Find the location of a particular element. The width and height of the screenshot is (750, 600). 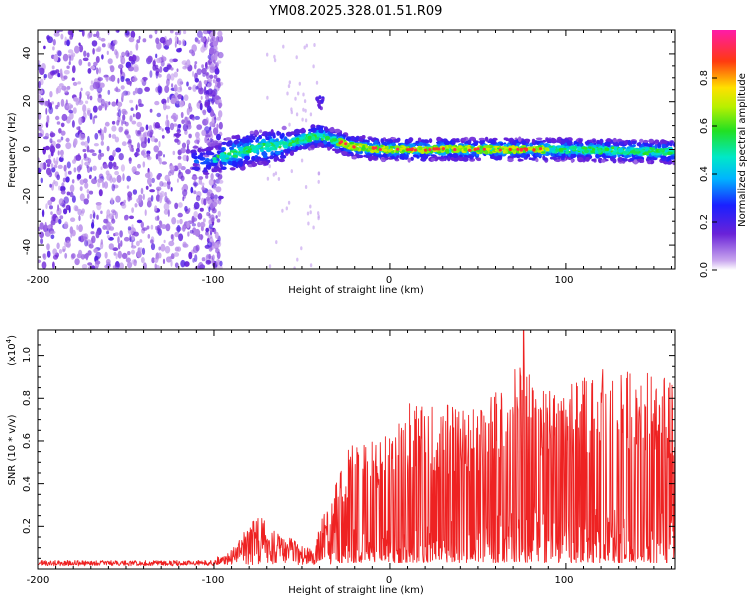

spectrogram-xtick-label: 100 is located at coordinates (563, 280).